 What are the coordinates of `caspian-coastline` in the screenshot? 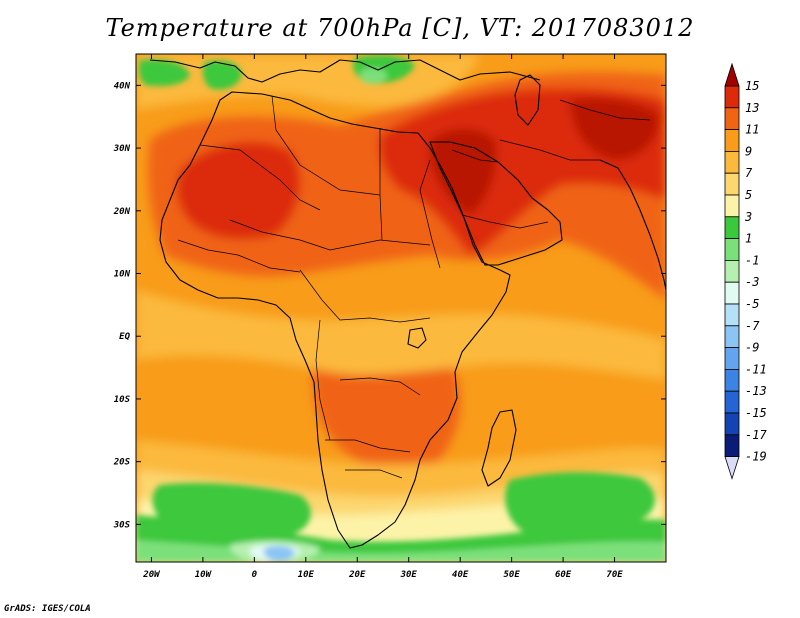 It's located at (527, 100).